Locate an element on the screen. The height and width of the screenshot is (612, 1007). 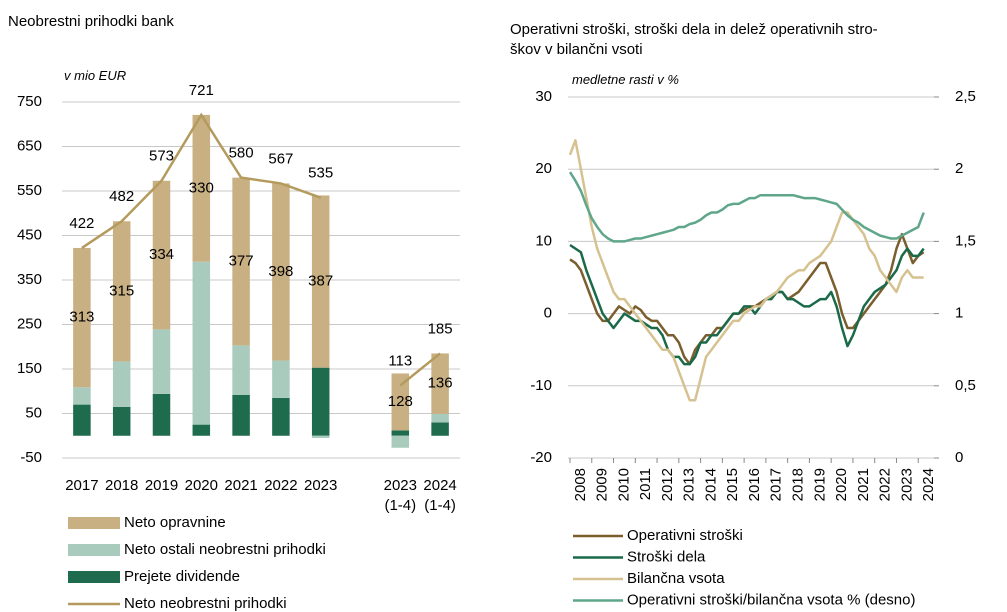
data-label: 398 is located at coordinates (280, 271).